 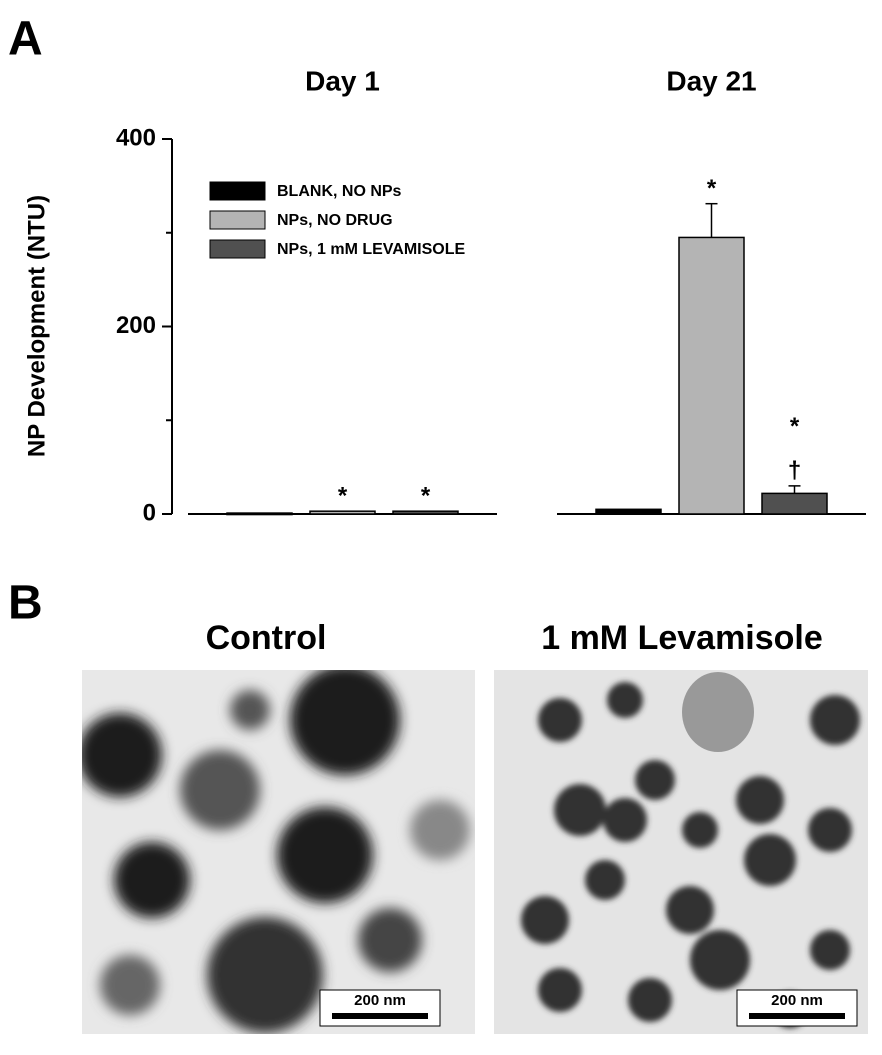 I want to click on panel-label: B, so click(x=25, y=603).